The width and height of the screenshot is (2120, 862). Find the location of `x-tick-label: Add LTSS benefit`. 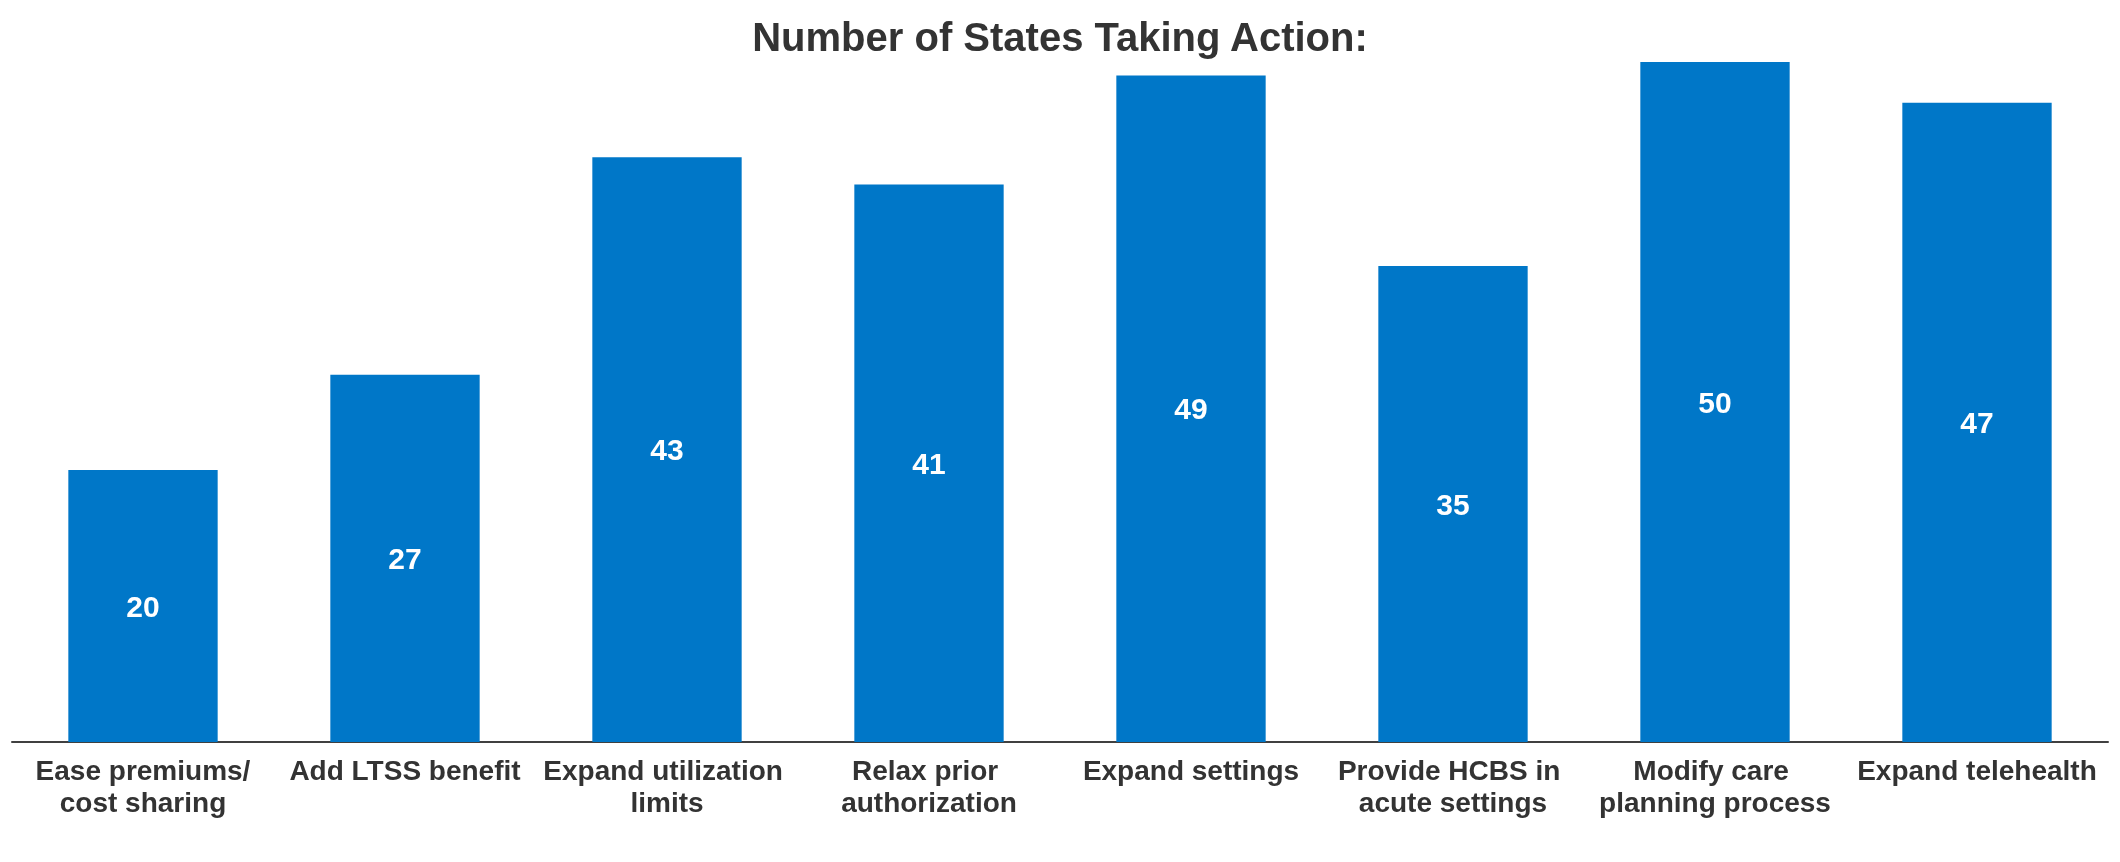

x-tick-label: Add LTSS benefit is located at coordinates (405, 770).